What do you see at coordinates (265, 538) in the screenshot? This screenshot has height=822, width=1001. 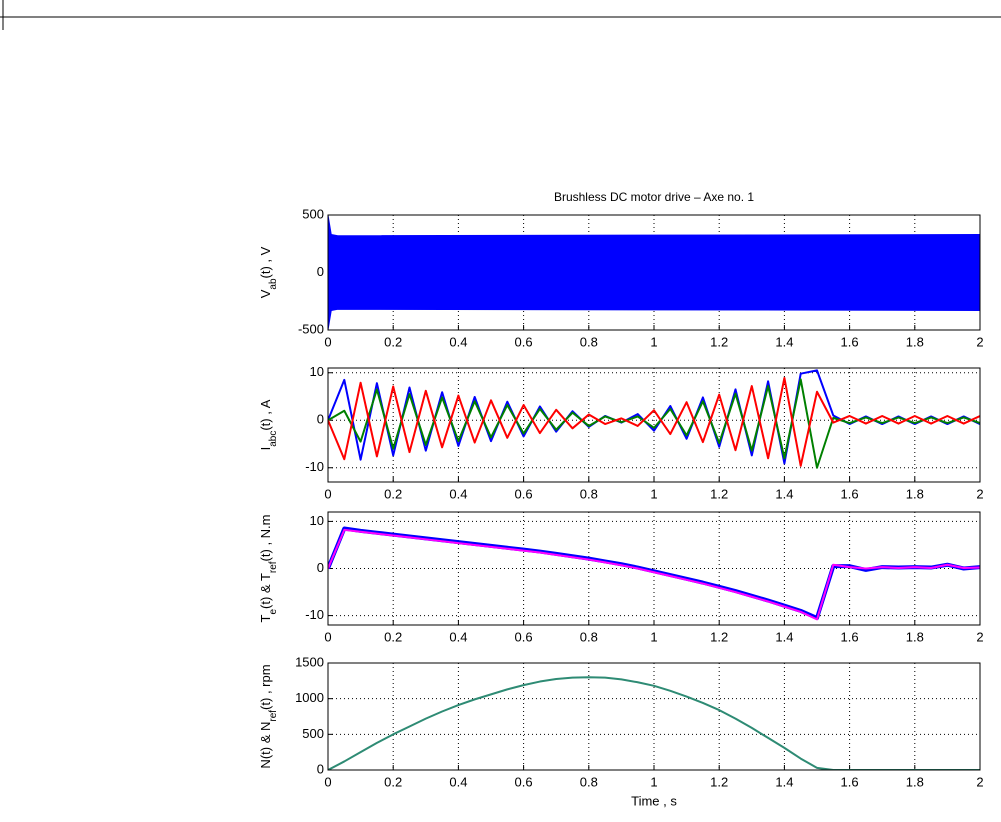 I see `label-part: (t) , N.m` at bounding box center [265, 538].